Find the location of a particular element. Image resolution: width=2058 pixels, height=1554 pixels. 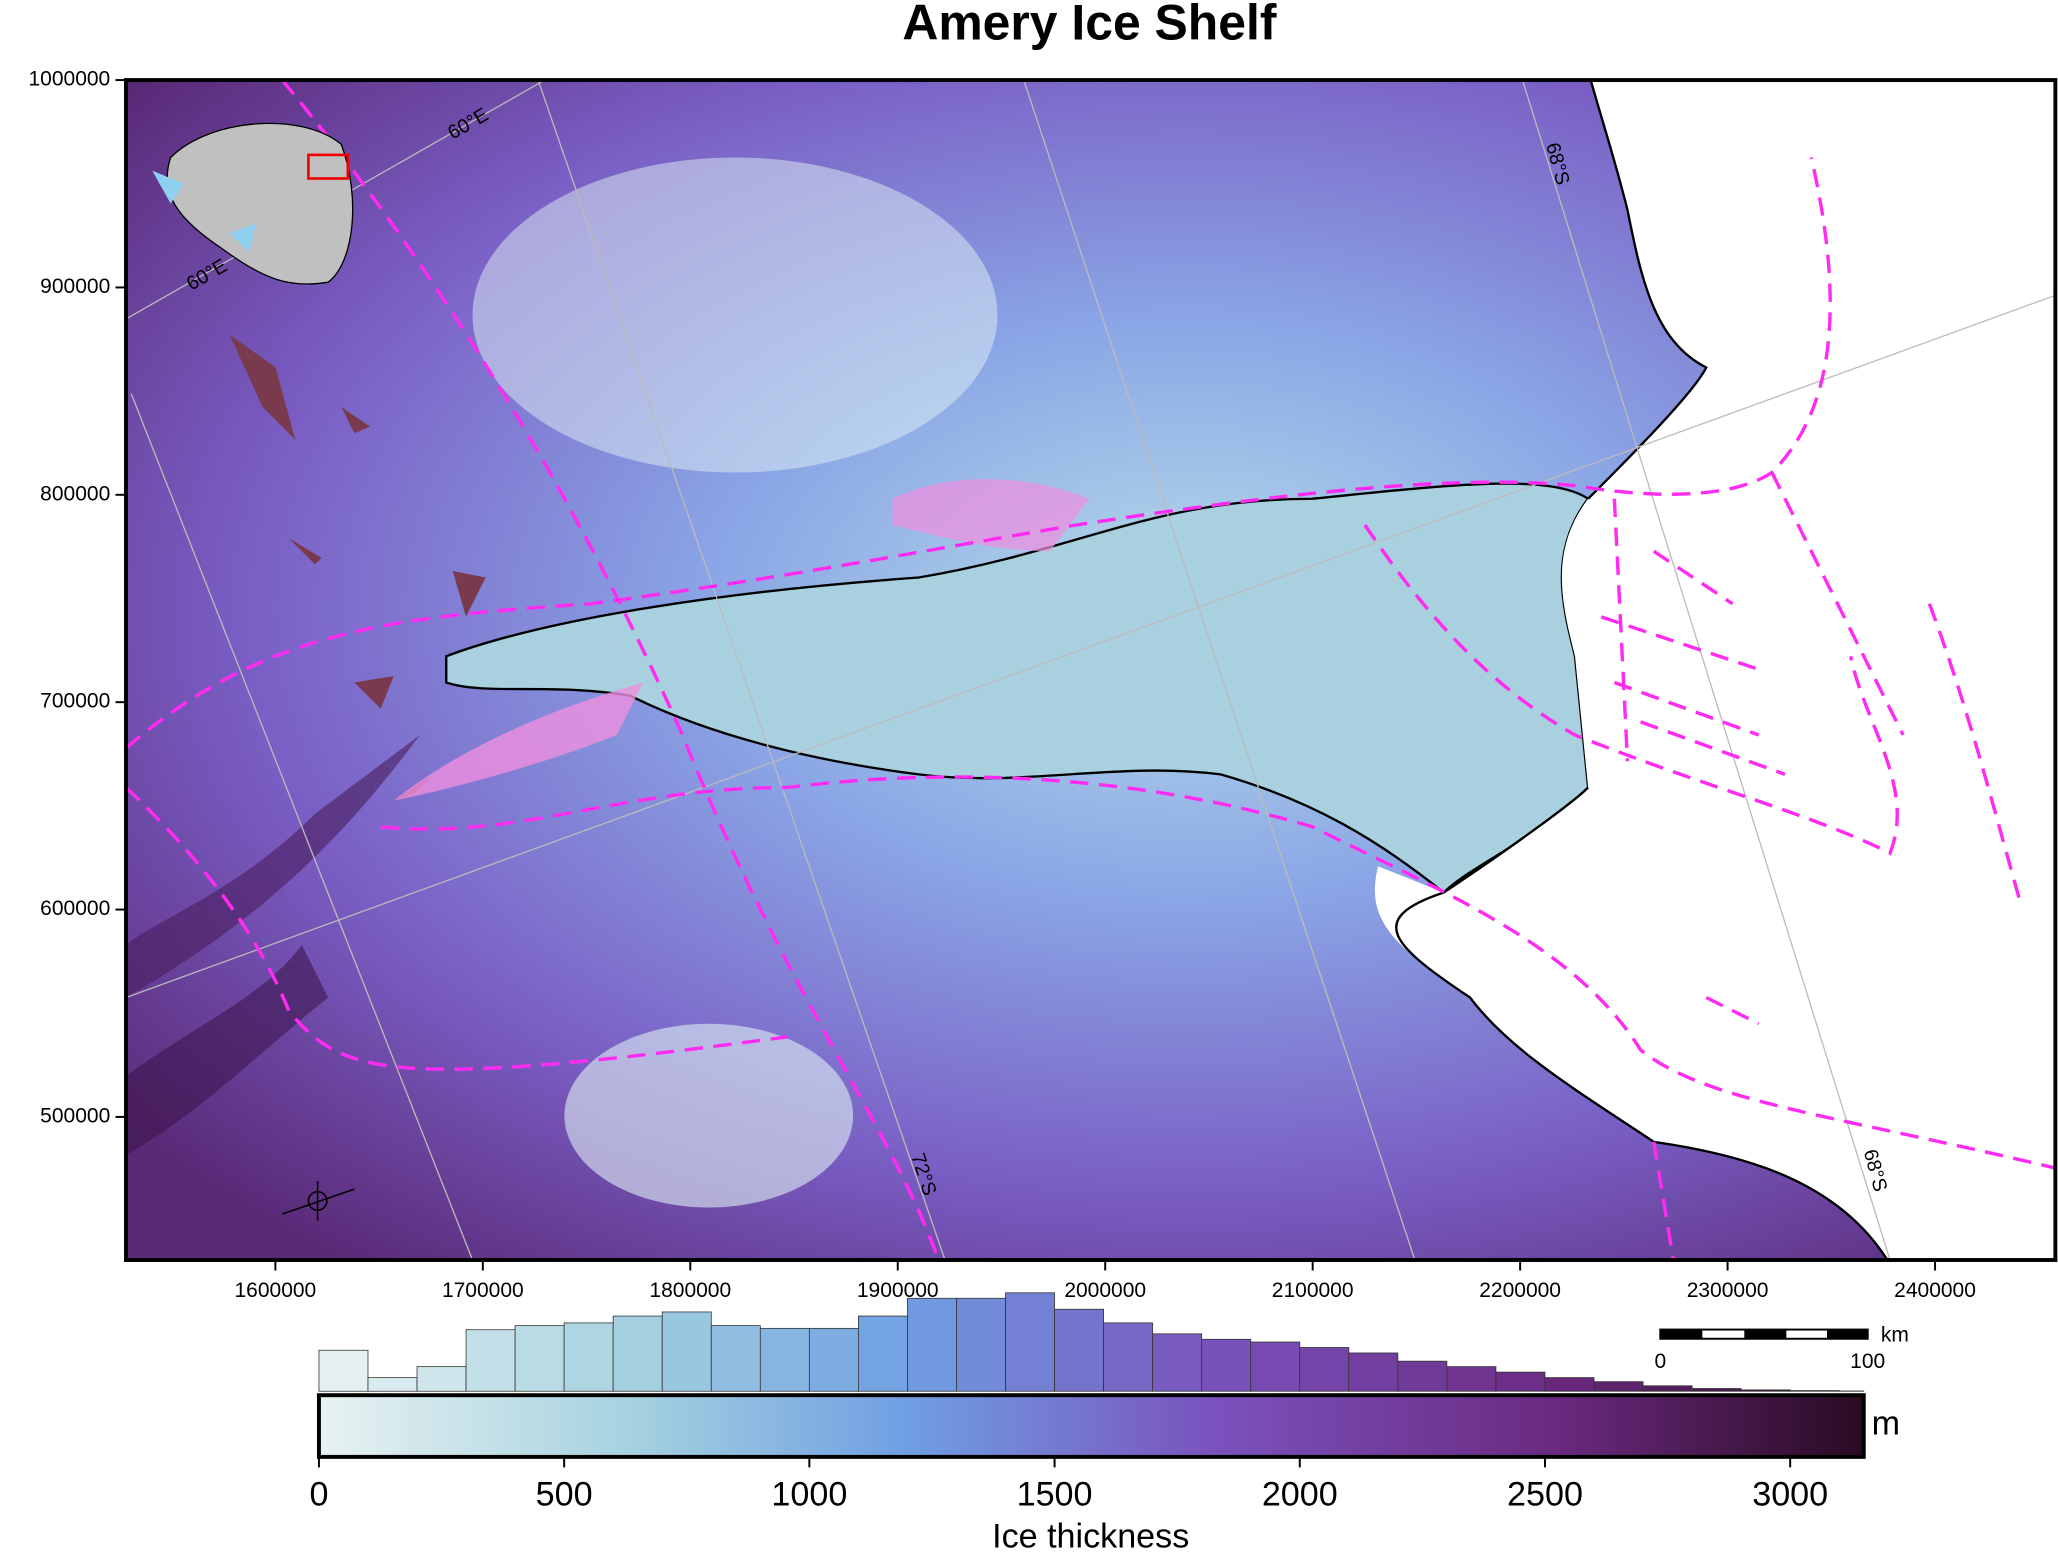

x-tick-label: 1600000 is located at coordinates (275, 1290).